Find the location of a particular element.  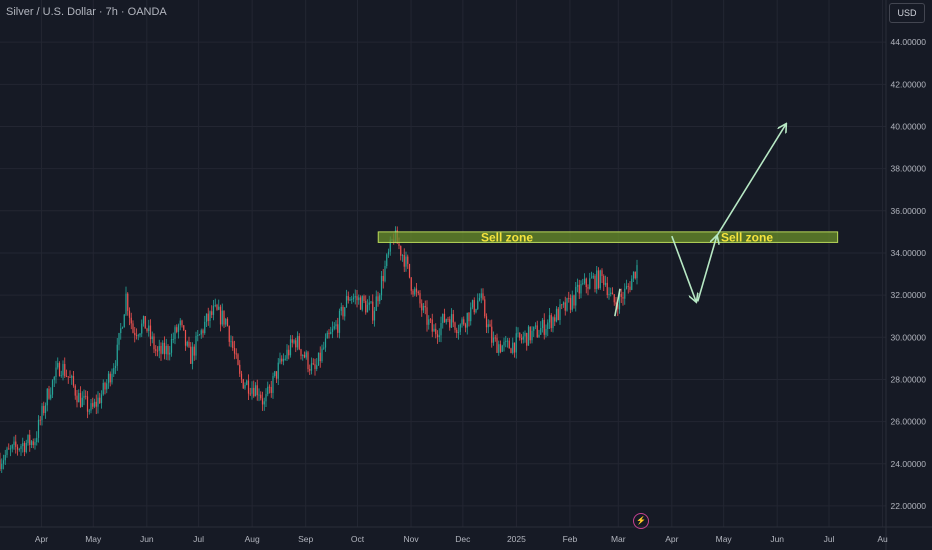

x-tick-label: Au is located at coordinates (882, 539).